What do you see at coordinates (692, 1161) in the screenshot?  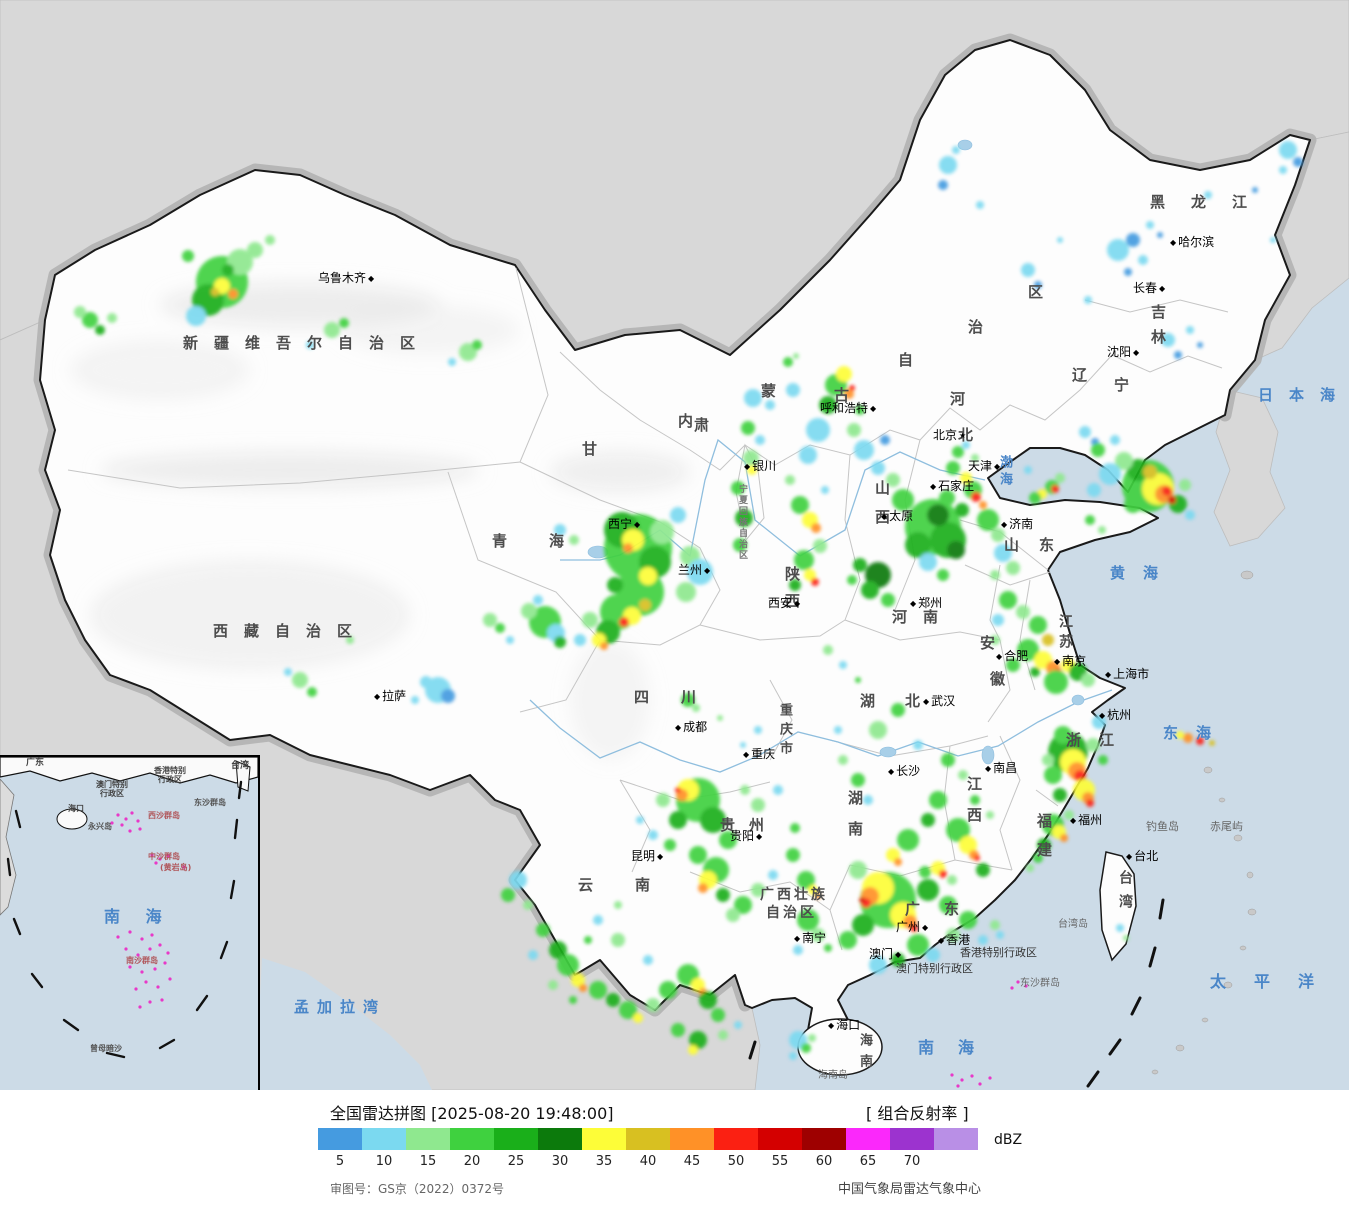 I see `scale-tick: 45` at bounding box center [692, 1161].